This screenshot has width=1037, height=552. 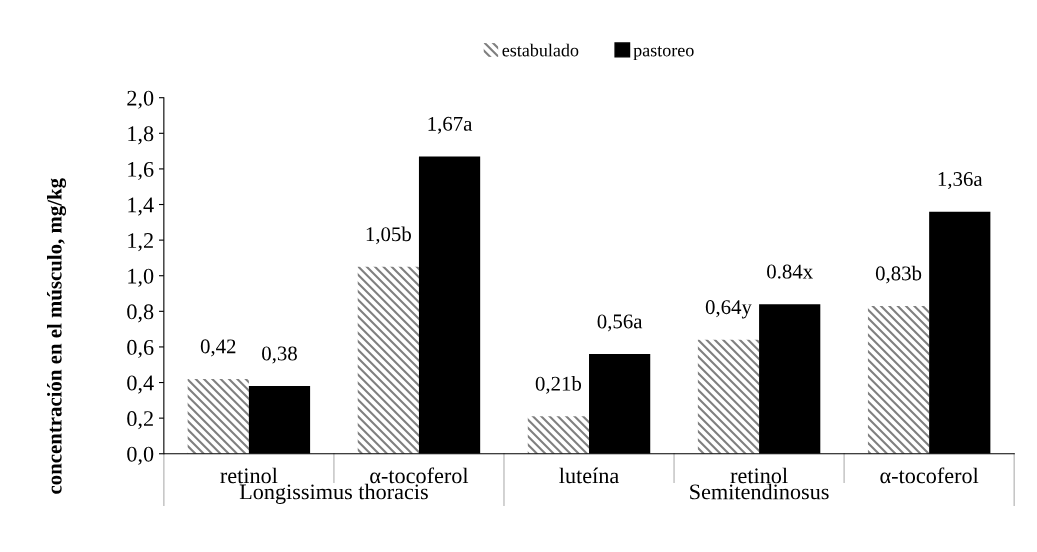 What do you see at coordinates (960, 181) in the screenshot?
I see `data-label: 1,36a` at bounding box center [960, 181].